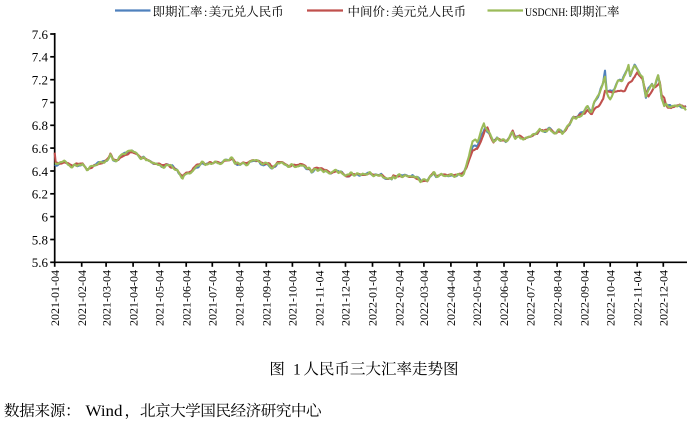 Image resolution: width=695 pixels, height=421 pixels. What do you see at coordinates (40, 148) in the screenshot?
I see `svg-text: 6.6` at bounding box center [40, 148].